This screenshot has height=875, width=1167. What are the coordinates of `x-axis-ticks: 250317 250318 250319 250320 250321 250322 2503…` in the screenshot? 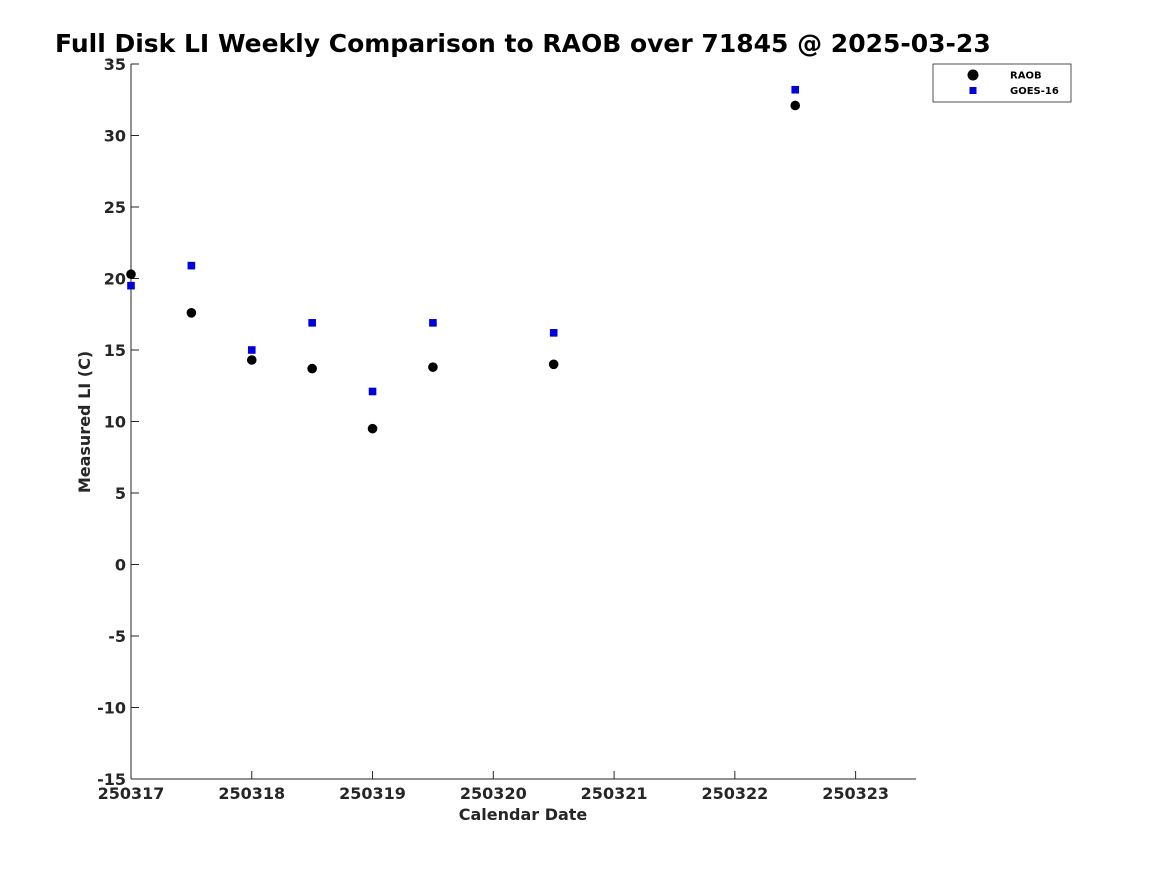 It's located at (493, 787).